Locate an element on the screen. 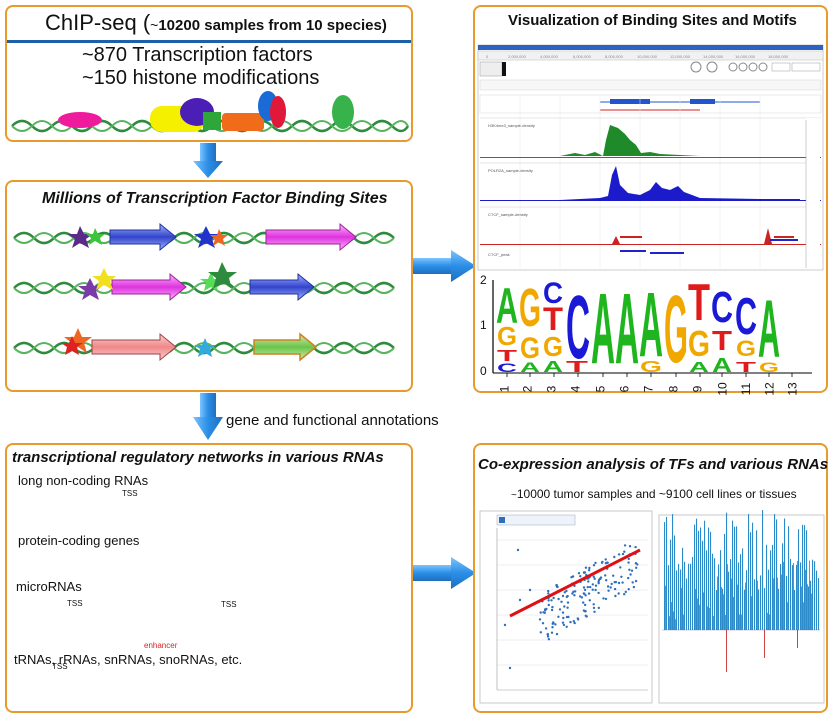 The image size is (833, 716). trna-label: tRNAs, rRNAs, snRNAs, snoRNAs, etc. is located at coordinates (128, 659).